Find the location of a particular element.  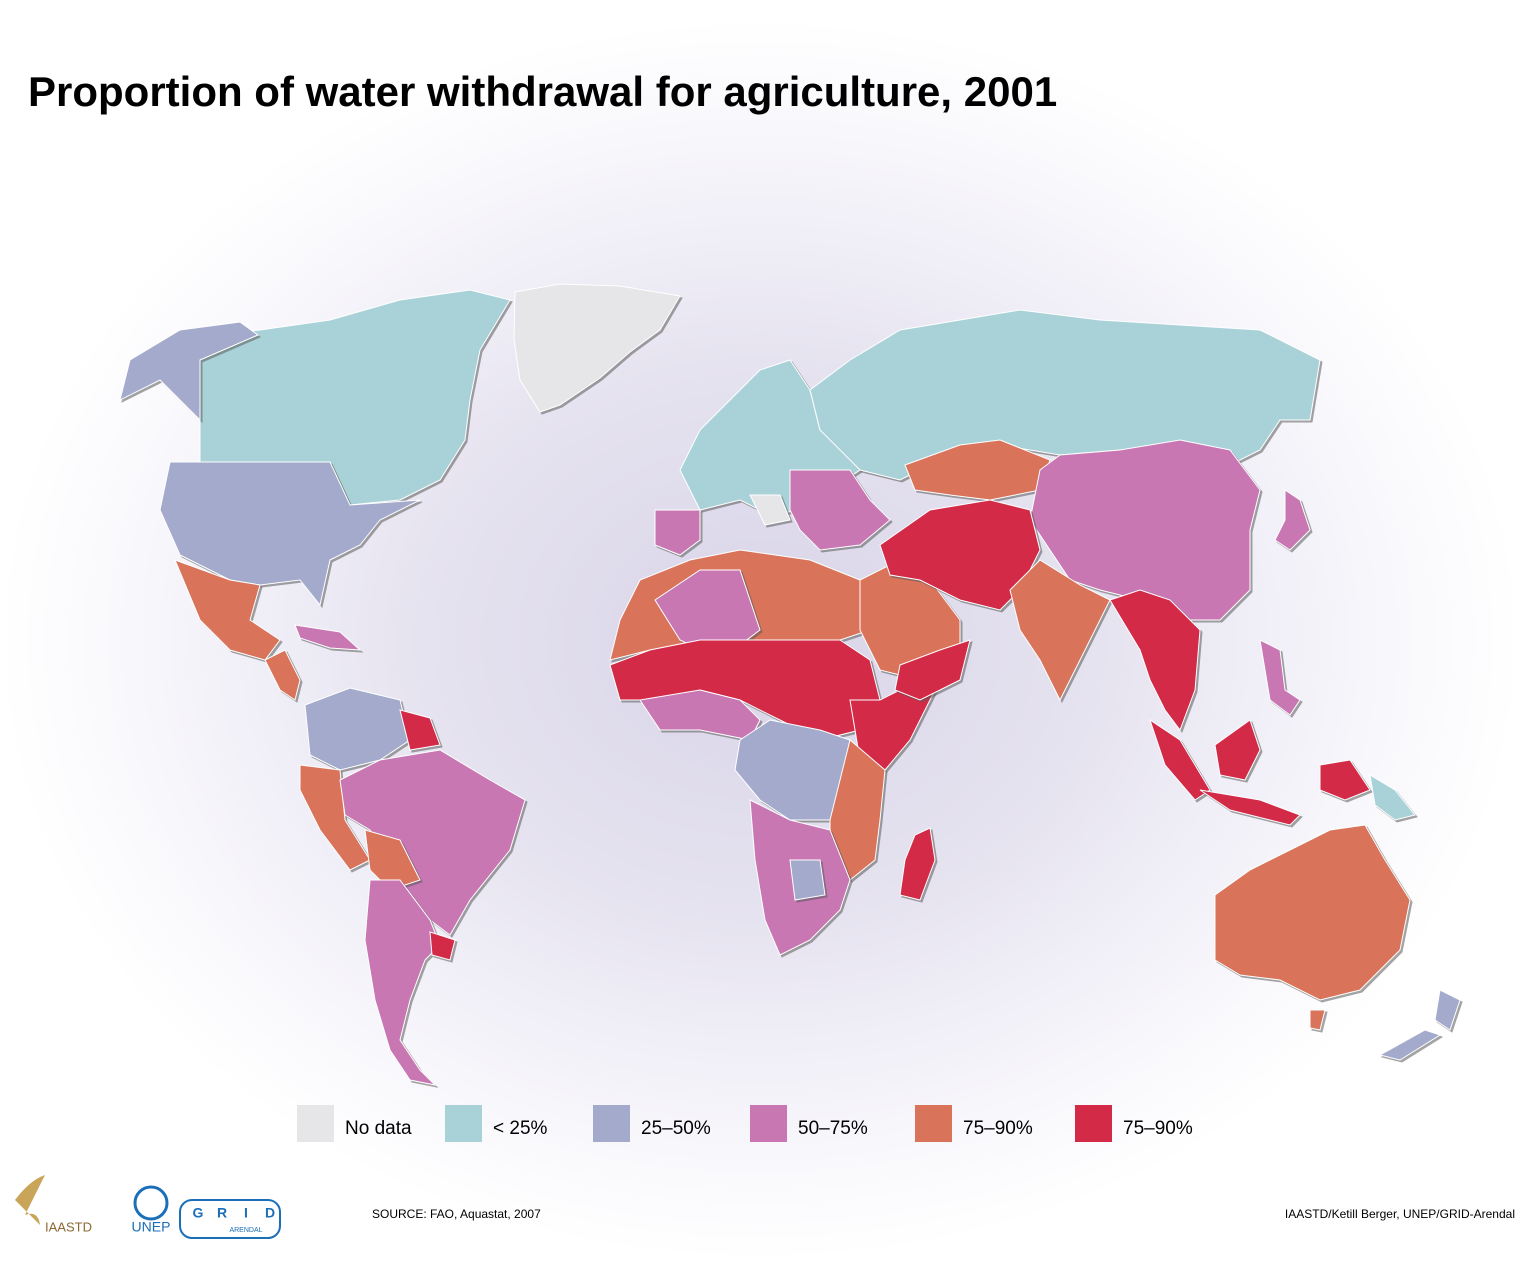

grid-letter: G is located at coordinates (198, 1213).